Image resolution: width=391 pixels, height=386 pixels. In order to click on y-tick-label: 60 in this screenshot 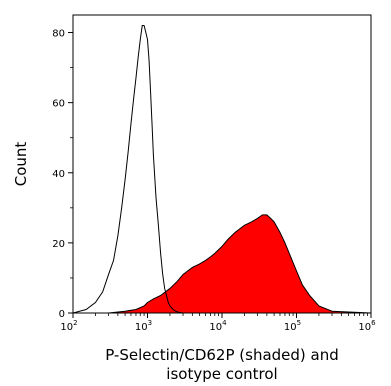, I will do `click(58, 104)`.